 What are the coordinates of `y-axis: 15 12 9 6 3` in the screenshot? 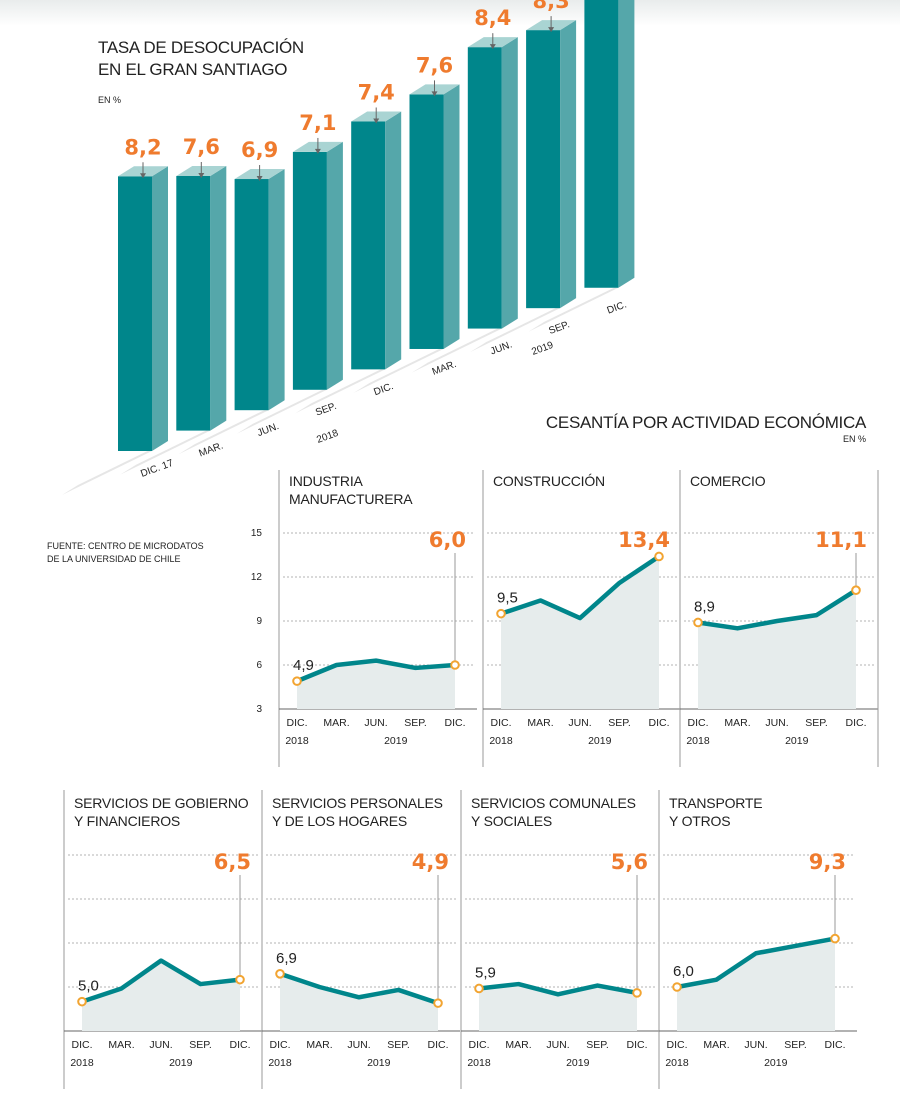 It's located at (257, 621).